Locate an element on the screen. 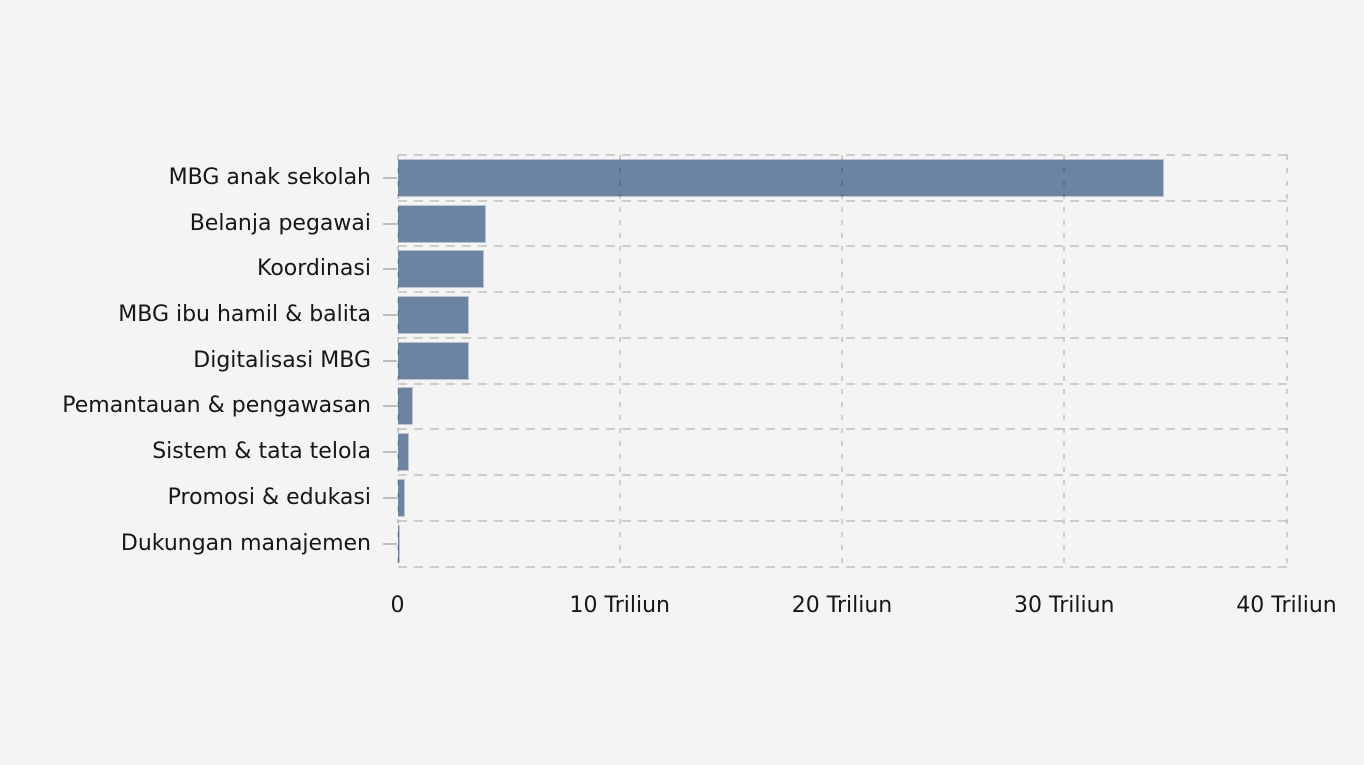 This screenshot has width=1364, height=765. x-axis-label: 0 is located at coordinates (397, 605).